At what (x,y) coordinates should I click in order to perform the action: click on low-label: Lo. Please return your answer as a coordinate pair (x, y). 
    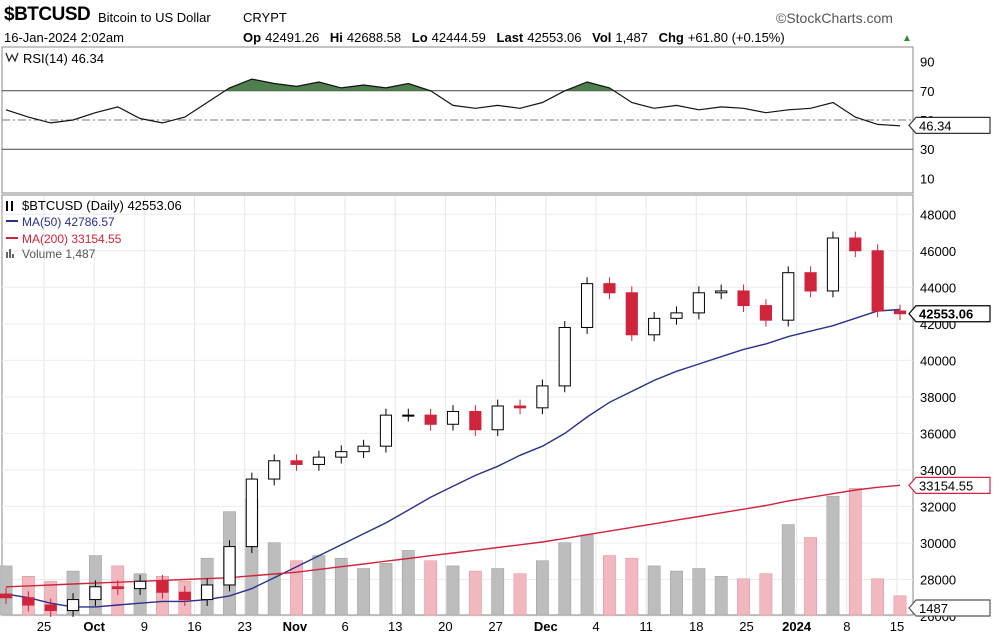
    Looking at the image, I should click on (419, 37).